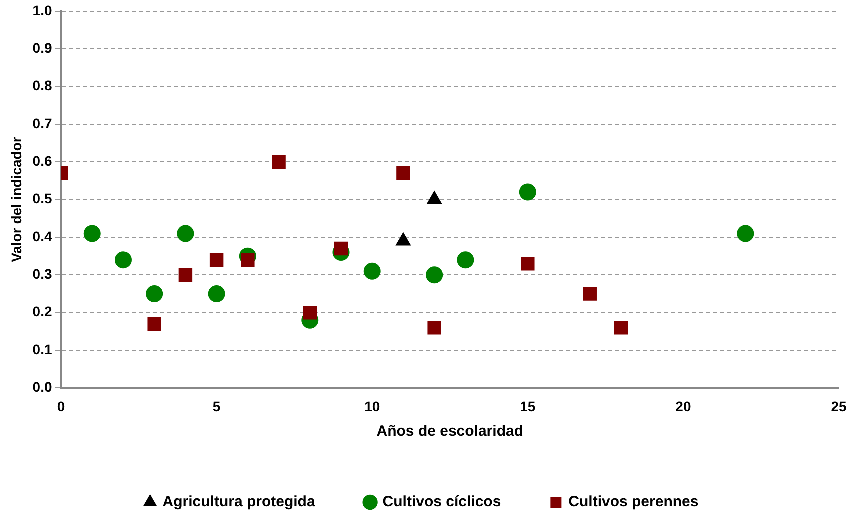 Image resolution: width=854 pixels, height=520 pixels. I want to click on y-tick-label: 0.8, so click(42, 86).